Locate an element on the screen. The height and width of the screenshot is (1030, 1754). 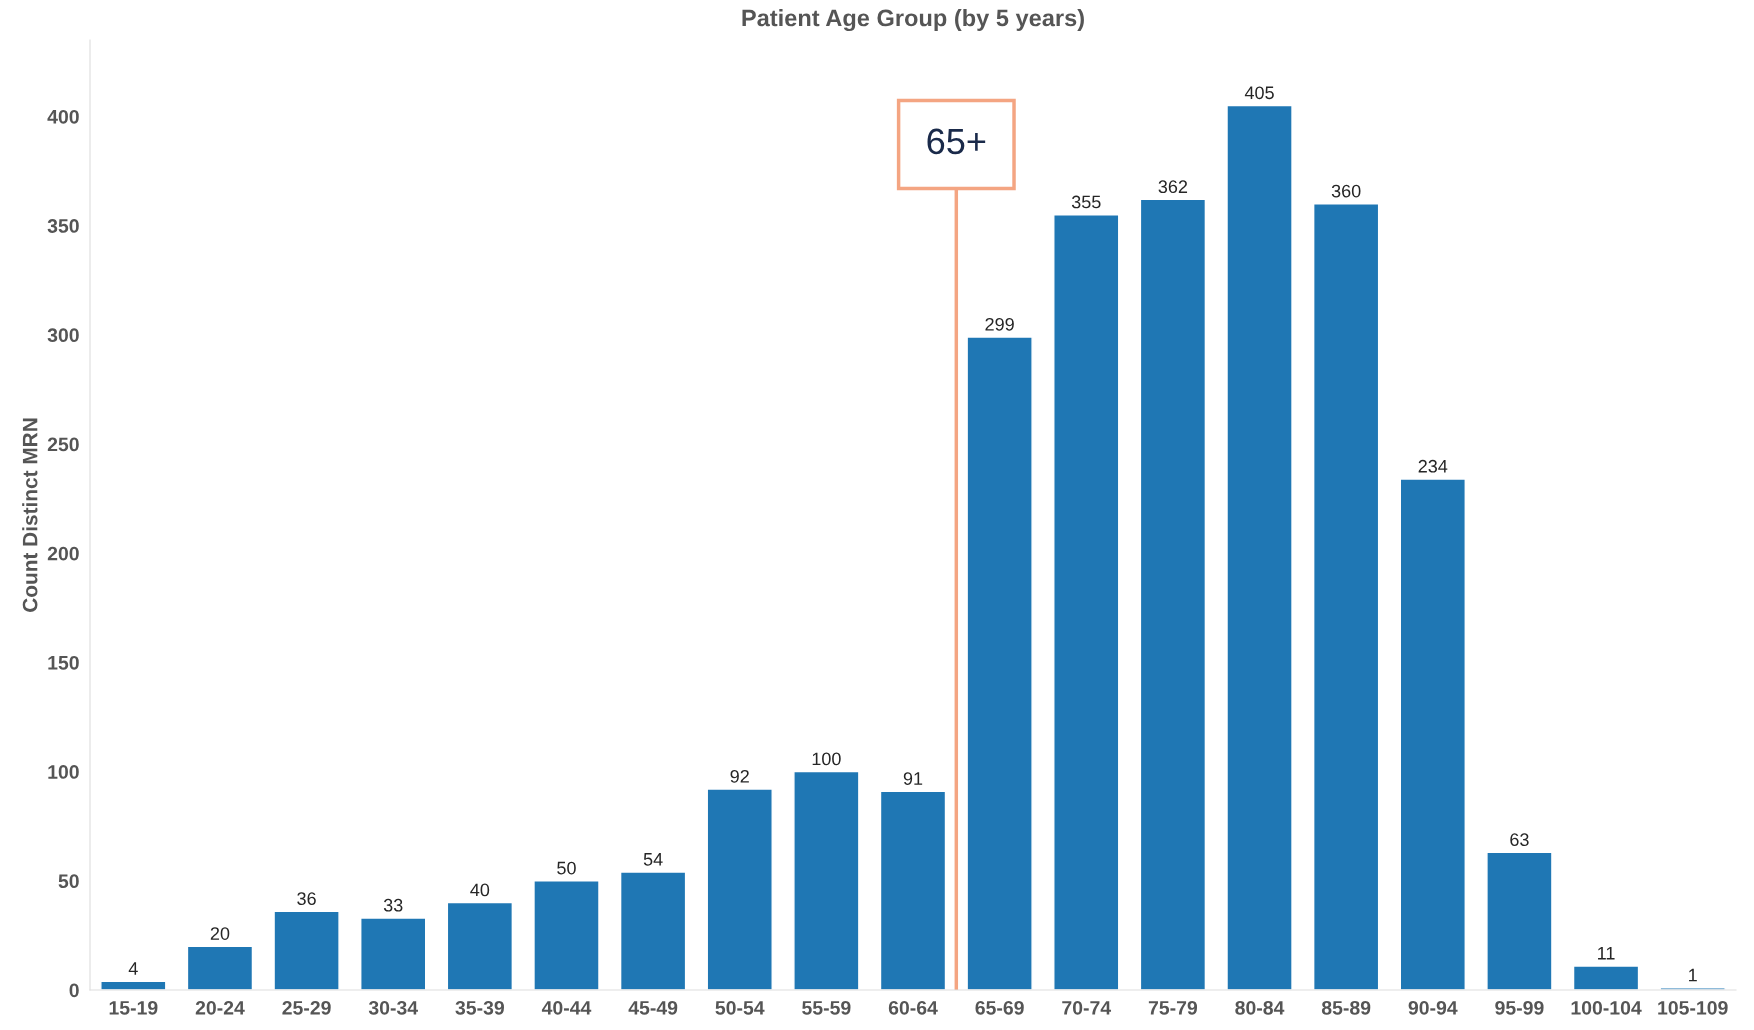
x-tick-label: 65-69 is located at coordinates (999, 1007).